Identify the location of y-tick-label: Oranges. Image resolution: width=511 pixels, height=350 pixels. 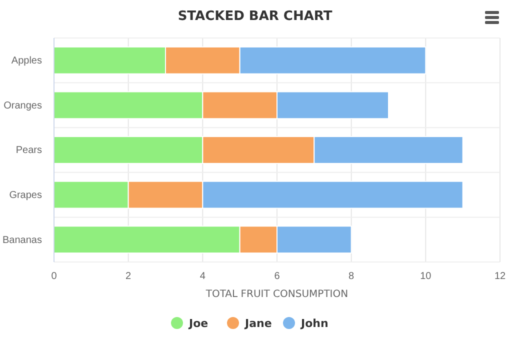
(23, 106).